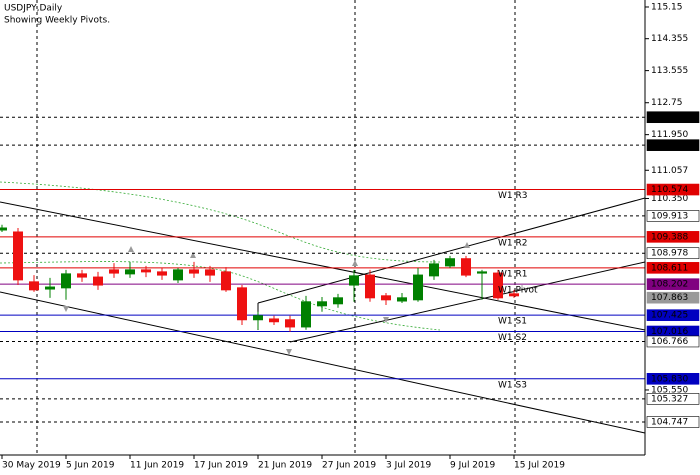 The height and width of the screenshot is (475, 700). I want to click on level-name: W1 S2, so click(512, 338).